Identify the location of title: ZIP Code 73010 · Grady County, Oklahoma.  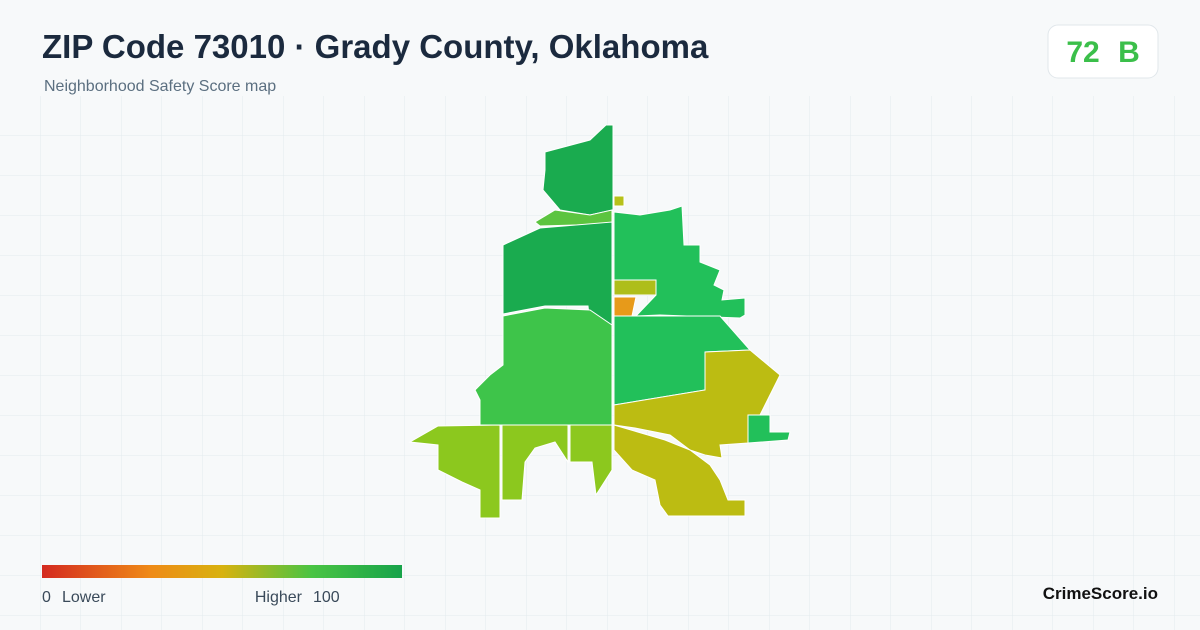
(375, 46).